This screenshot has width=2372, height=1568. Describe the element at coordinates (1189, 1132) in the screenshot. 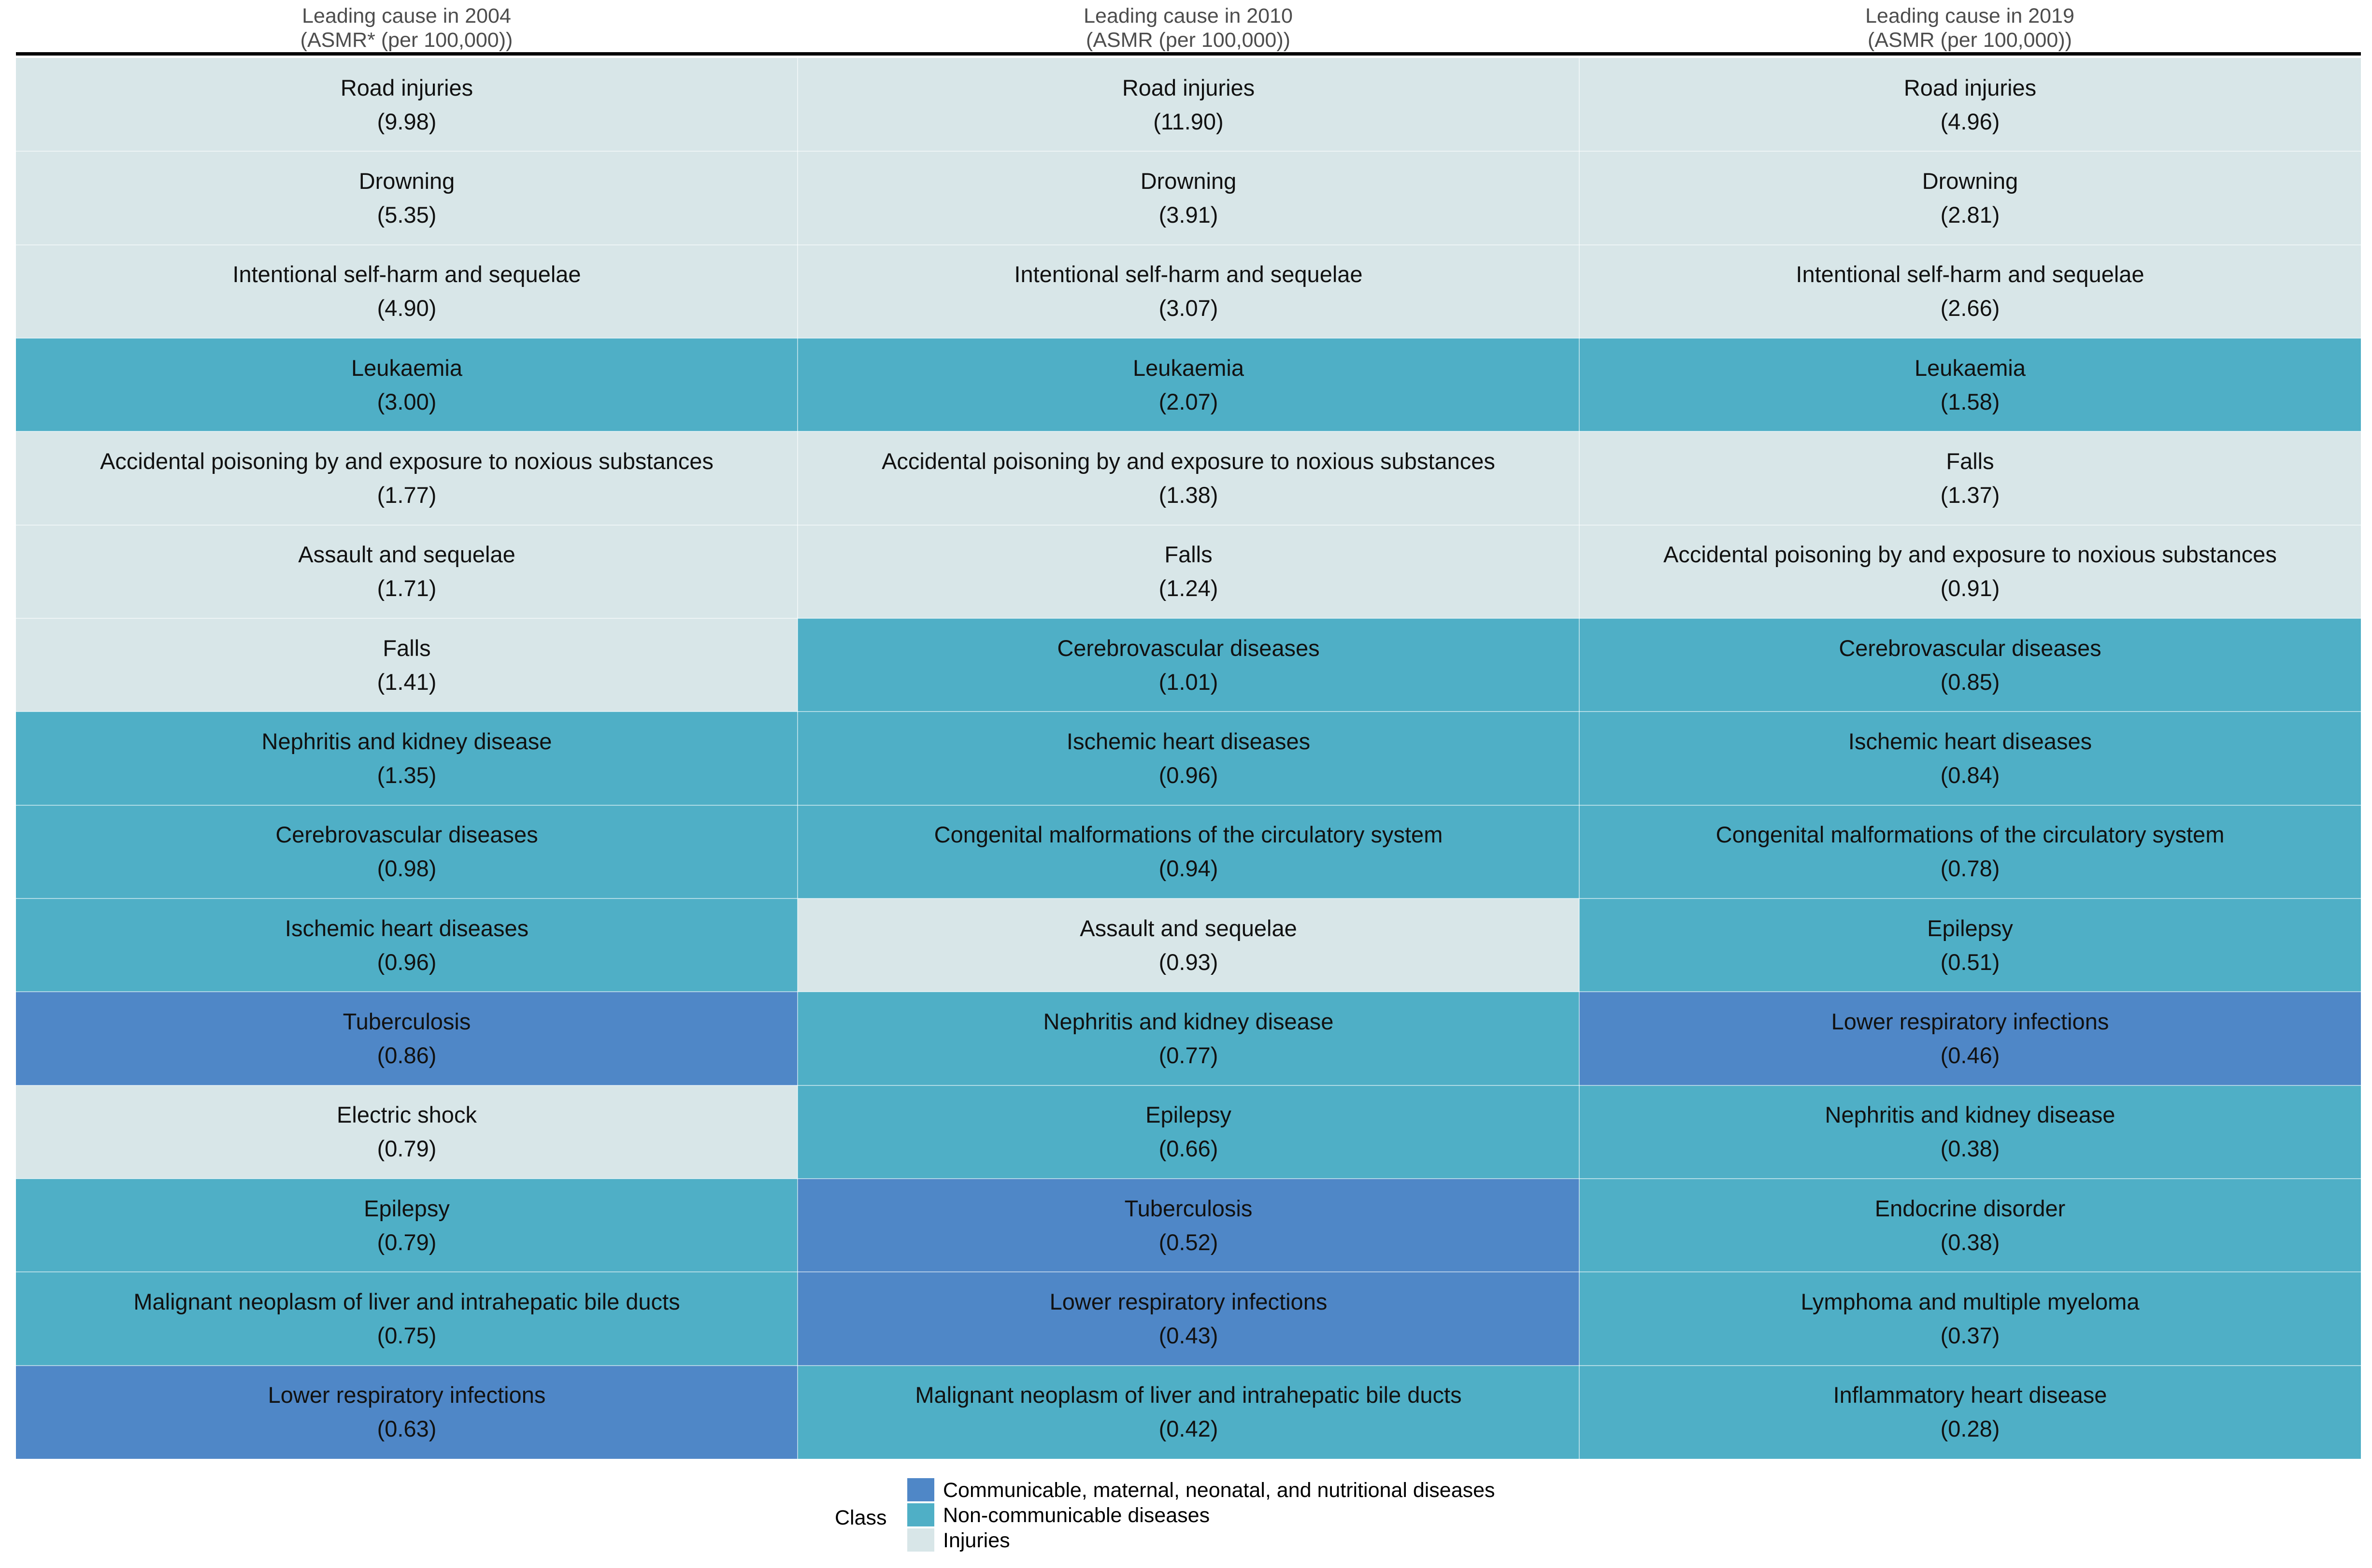

I see `cause-cell: Epilepsy (0.66)` at that location.